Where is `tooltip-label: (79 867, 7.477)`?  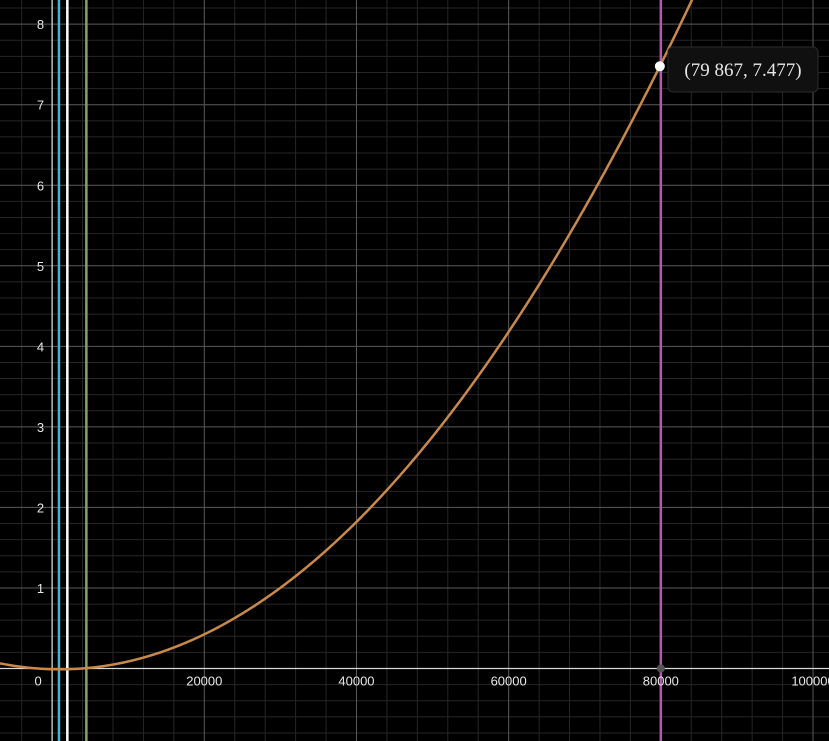
tooltip-label: (79 867, 7.477) is located at coordinates (742, 70).